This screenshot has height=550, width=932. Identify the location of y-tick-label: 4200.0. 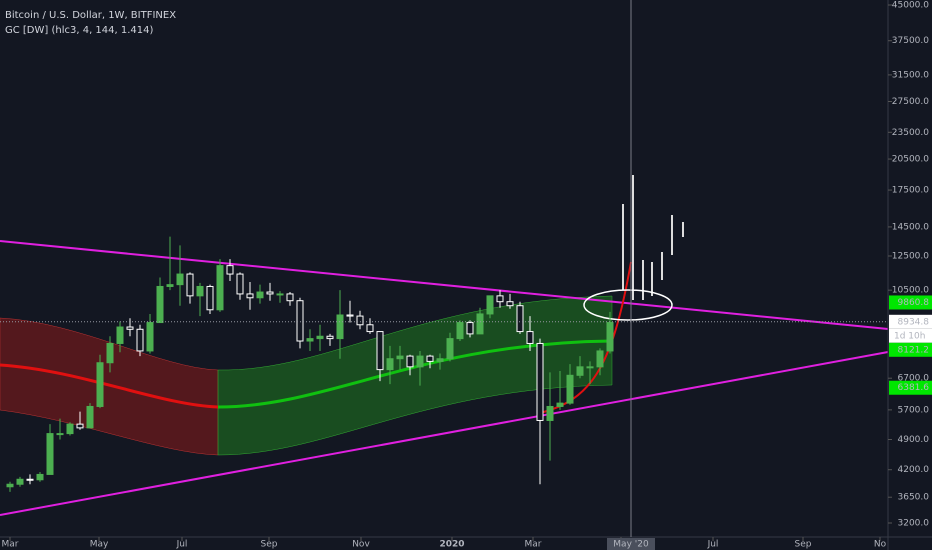
(914, 470).